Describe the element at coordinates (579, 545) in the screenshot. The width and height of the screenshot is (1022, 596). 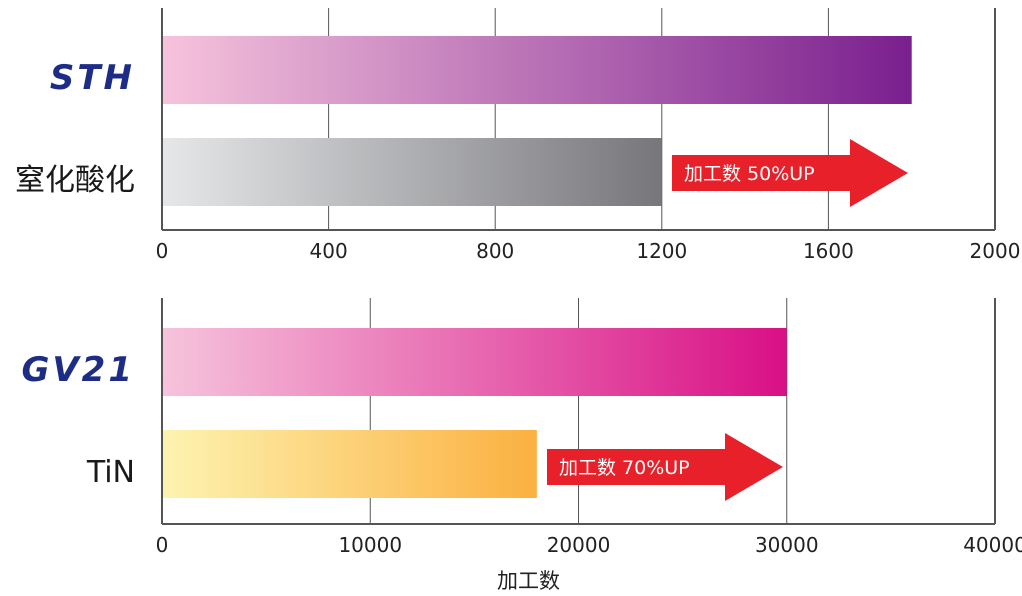
I see `tick-label: 20000` at that location.